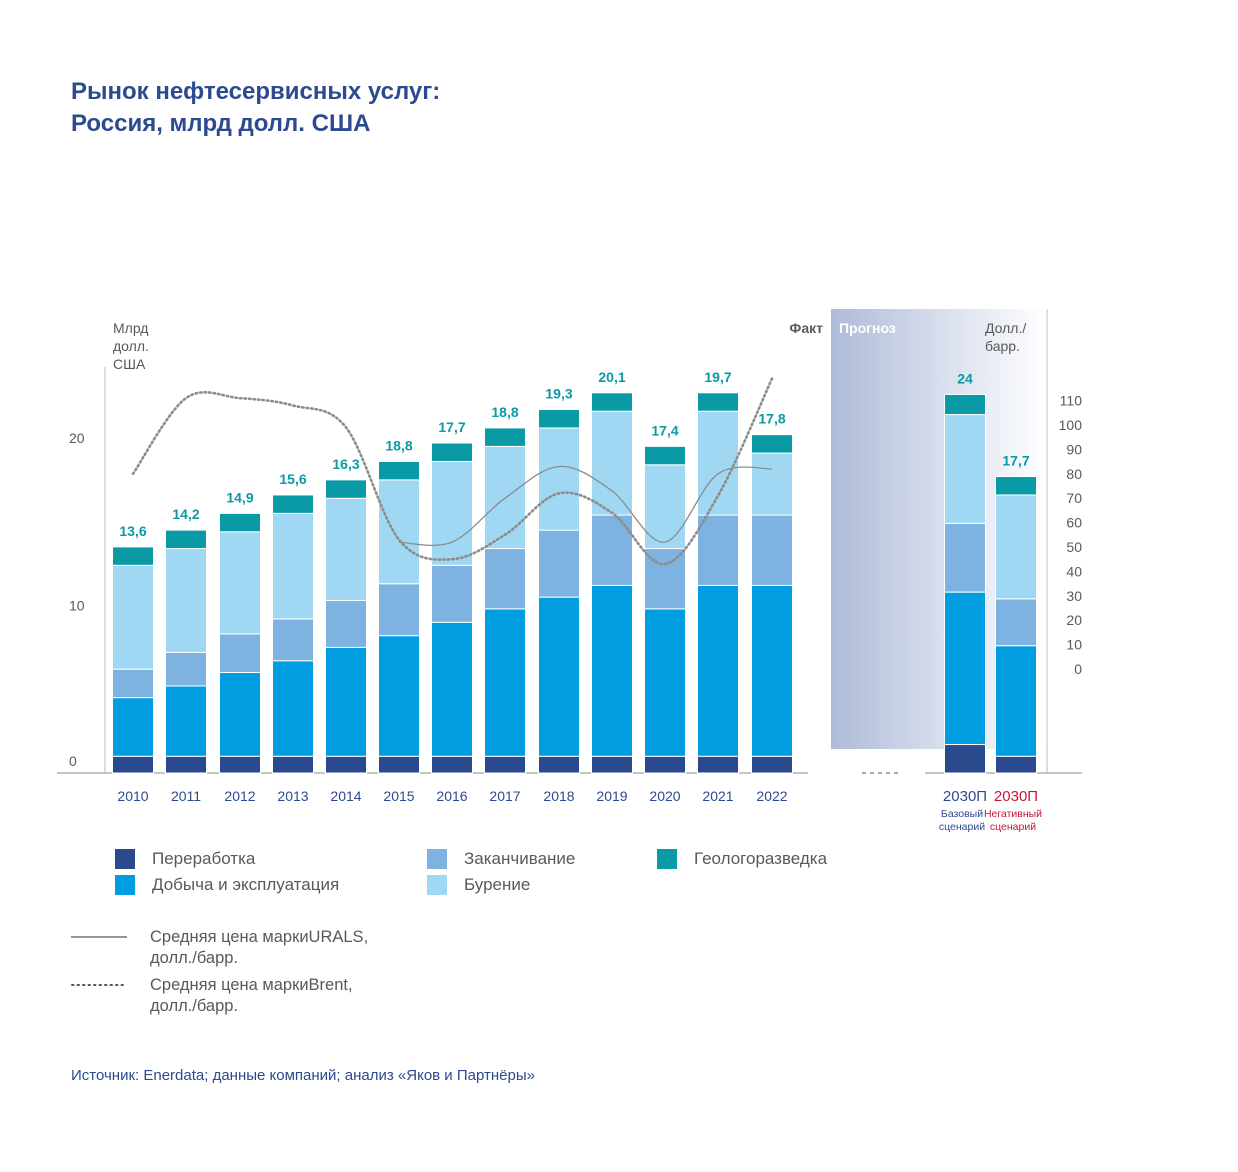 This screenshot has width=1238, height=1172. What do you see at coordinates (1074, 571) in the screenshot?
I see `right-tick-label: 40` at bounding box center [1074, 571].